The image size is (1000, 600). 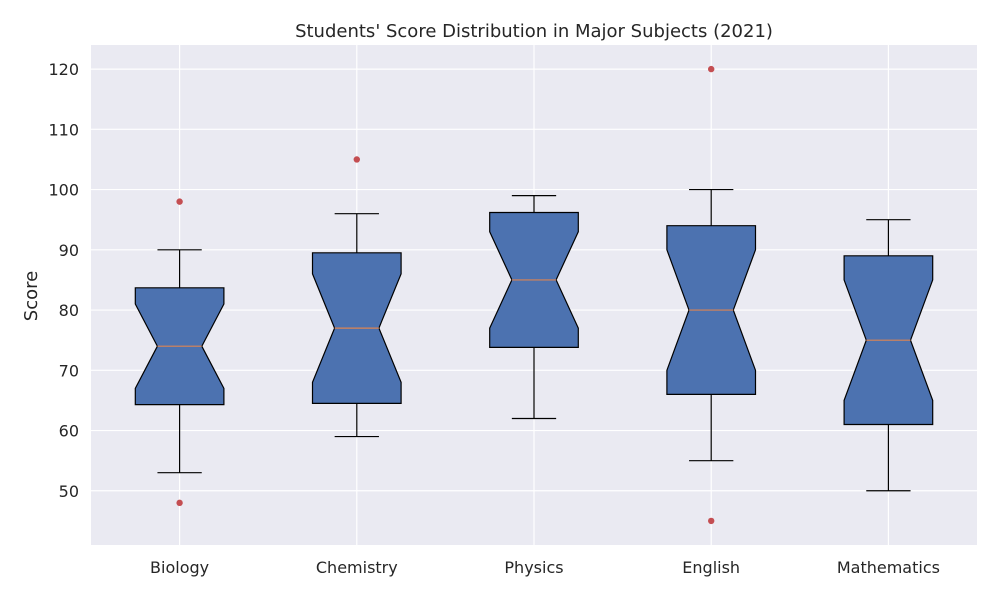 I want to click on y-tick-label: 120, so click(x=63, y=69).